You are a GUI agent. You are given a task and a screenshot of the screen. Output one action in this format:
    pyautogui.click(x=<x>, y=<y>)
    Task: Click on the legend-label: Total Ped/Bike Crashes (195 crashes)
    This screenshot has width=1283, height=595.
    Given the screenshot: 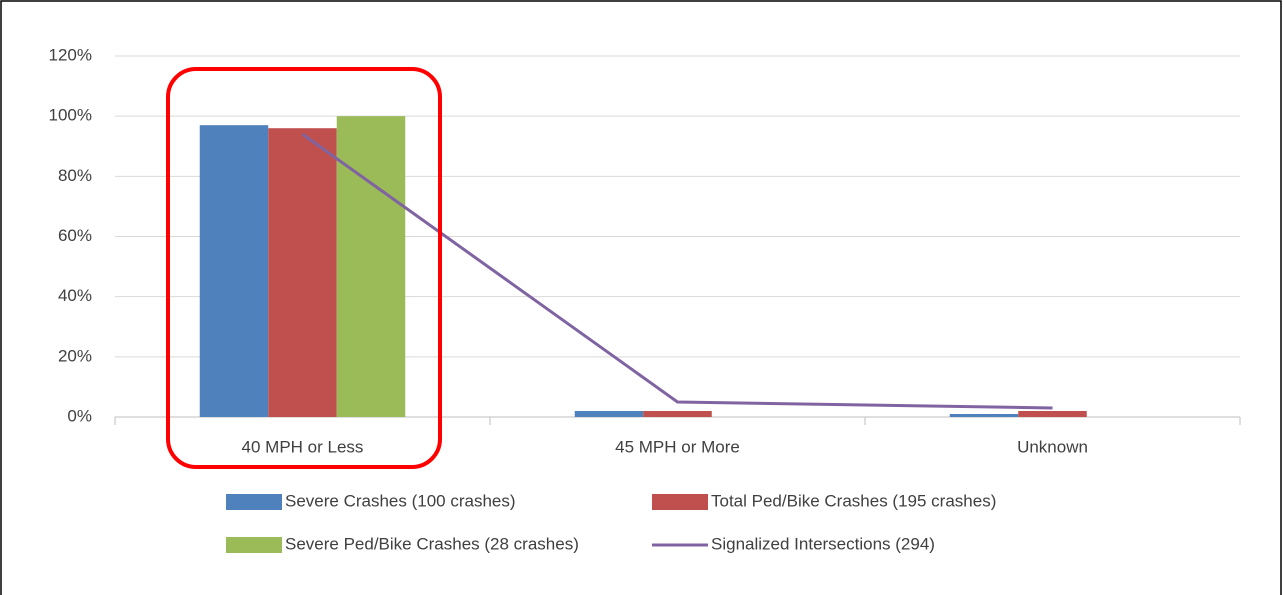 What is the action you would take?
    pyautogui.click(x=853, y=500)
    